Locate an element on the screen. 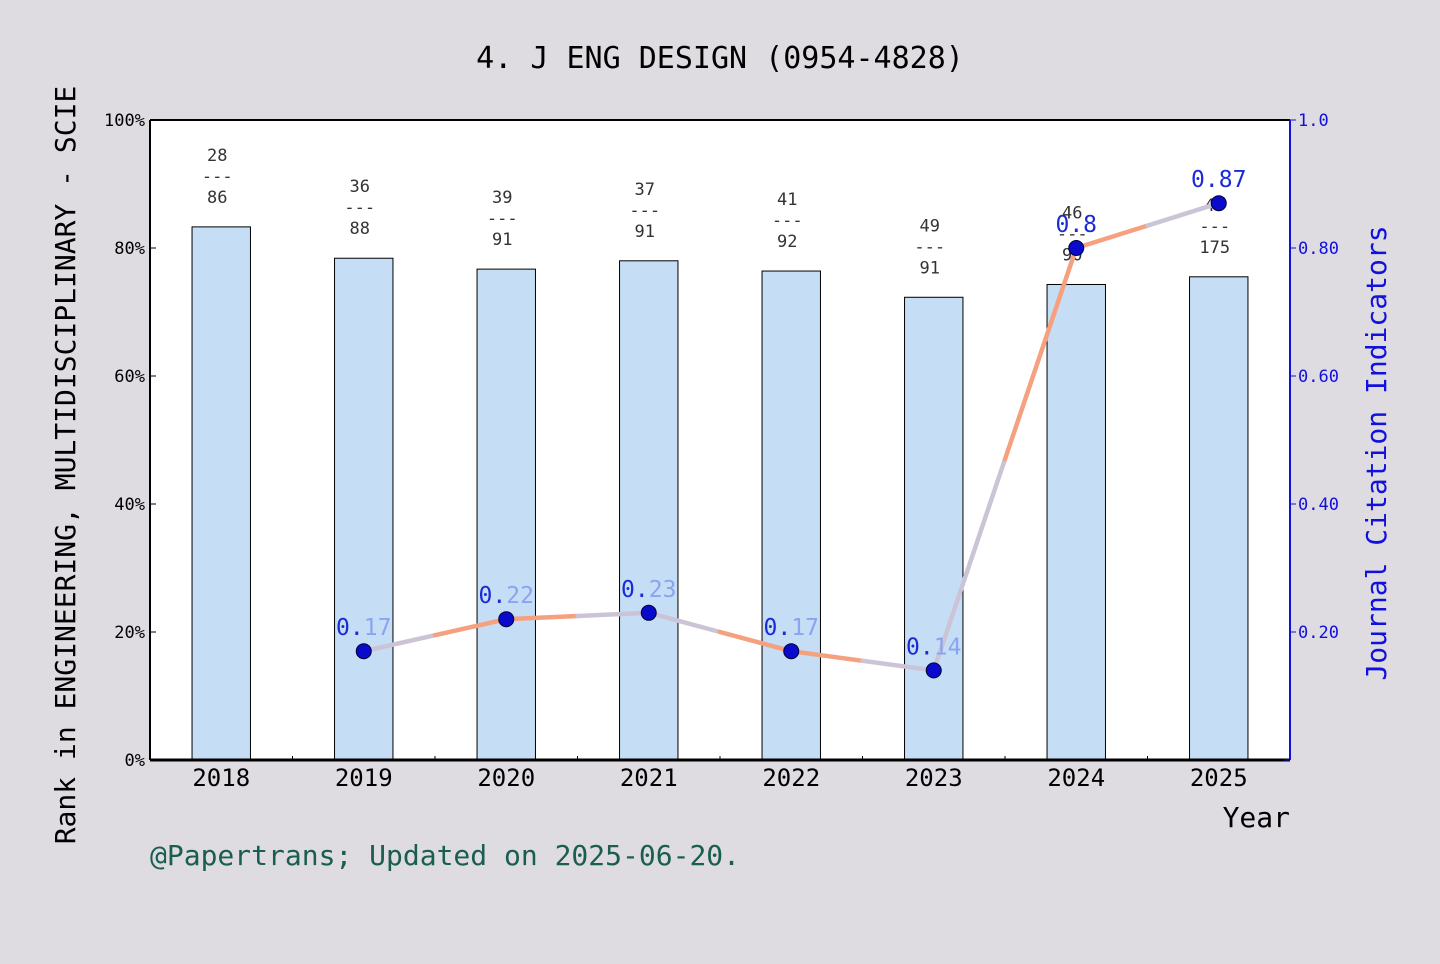 This screenshot has height=964, width=1440. chart-title: 4. J ENG DESIGN (0954-4828) is located at coordinates (720, 58).